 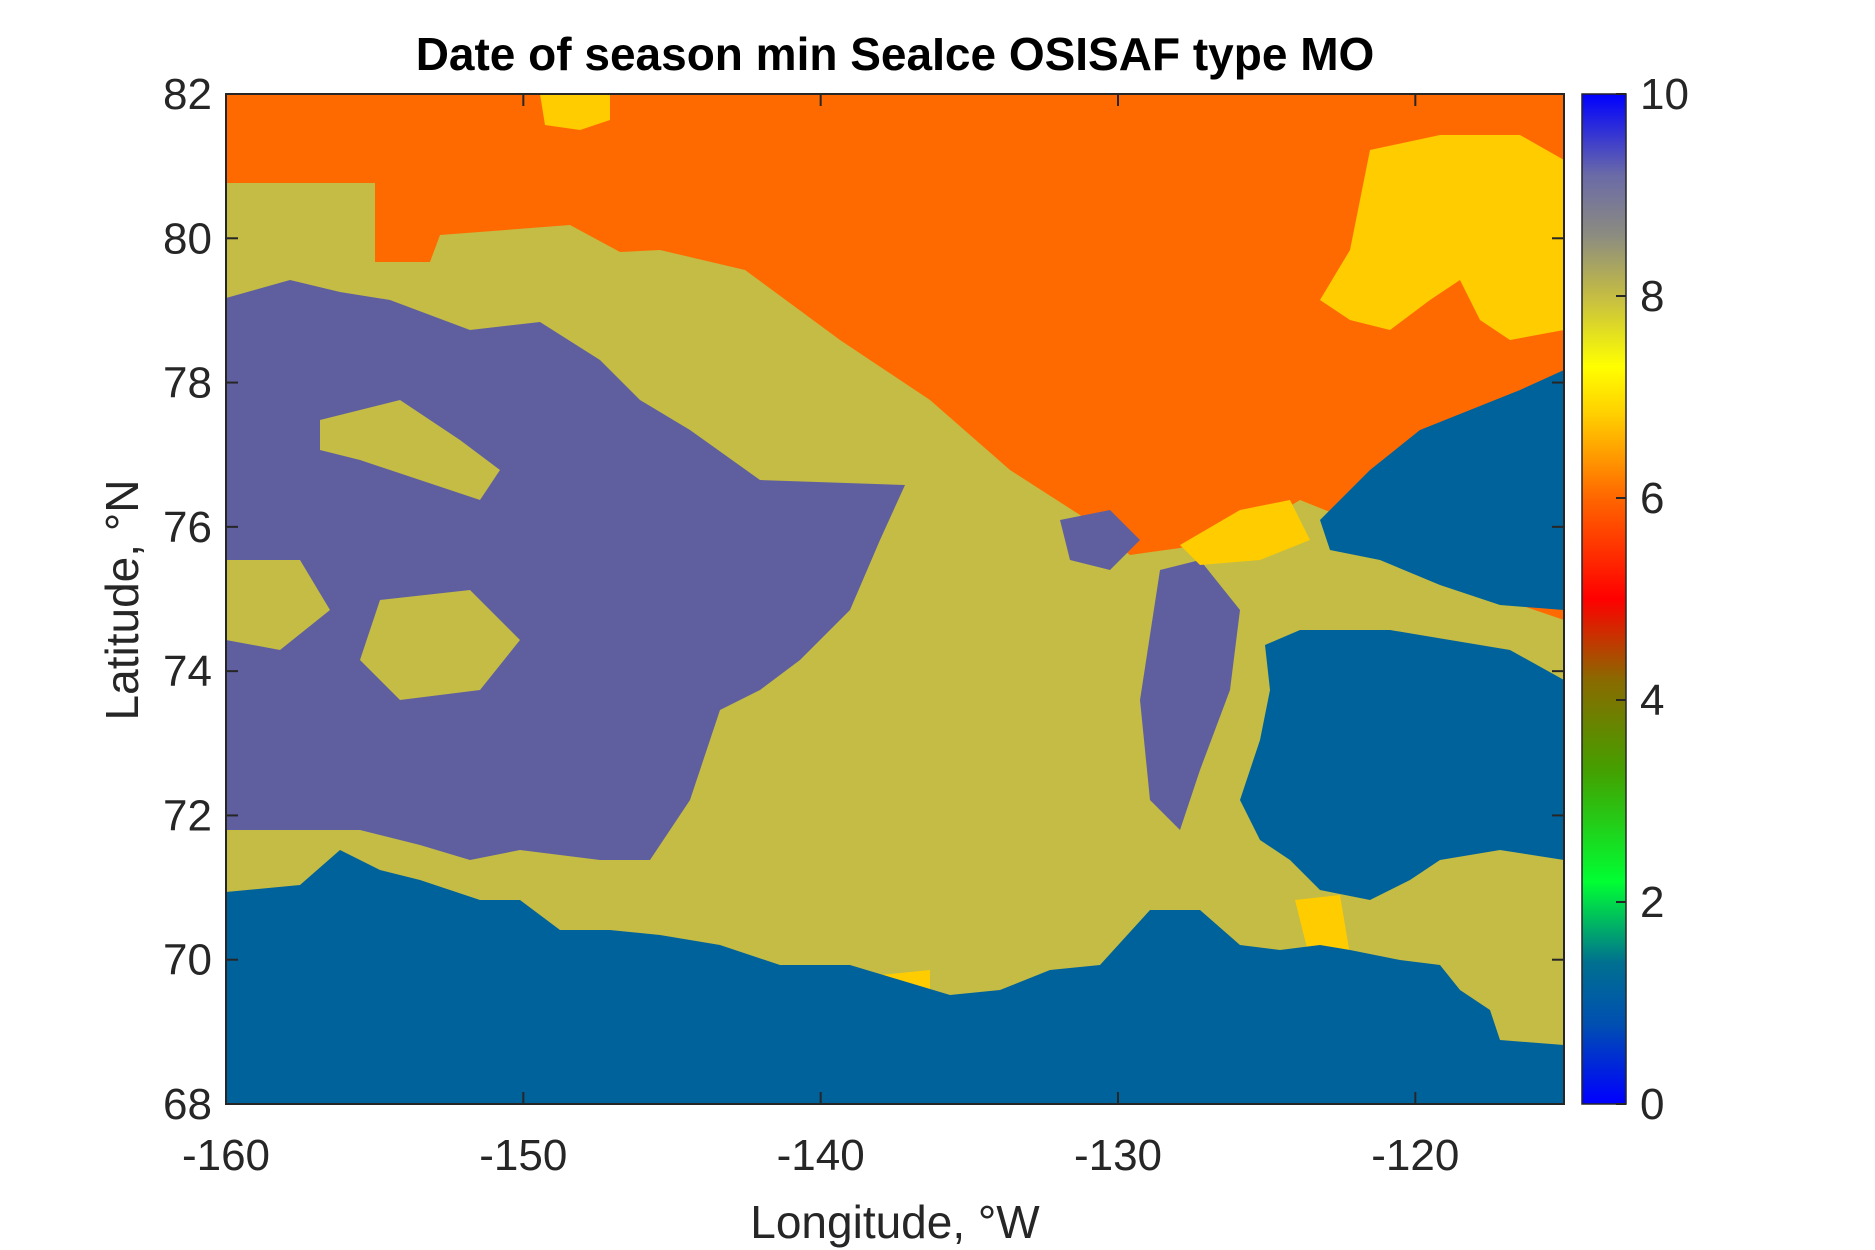 What do you see at coordinates (1118, 1155) in the screenshot?
I see `x-tick-label: -130` at bounding box center [1118, 1155].